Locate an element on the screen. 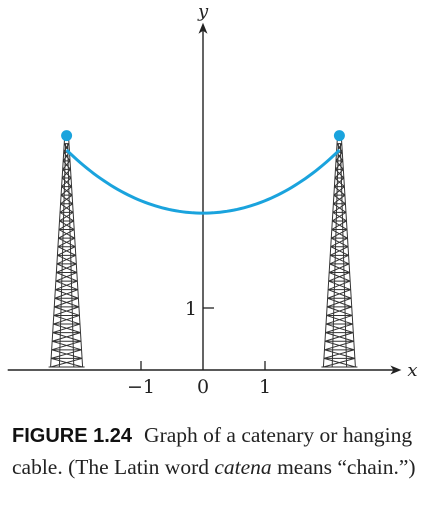  x-axis-label: x is located at coordinates (412, 370).